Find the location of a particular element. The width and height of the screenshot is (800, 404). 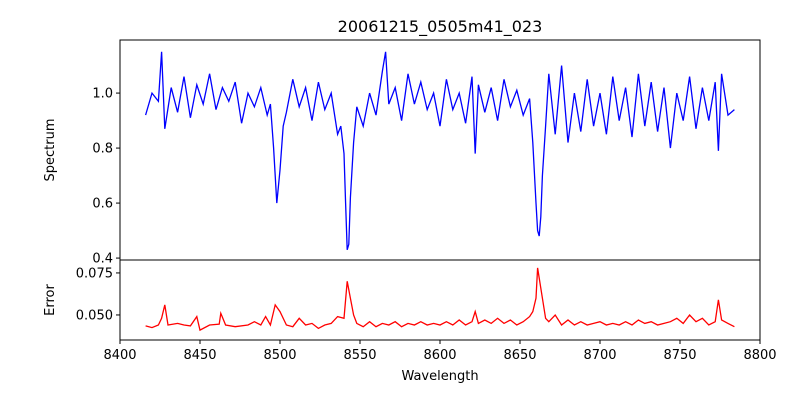

y-tick-label: 0.4 is located at coordinates (102, 259).